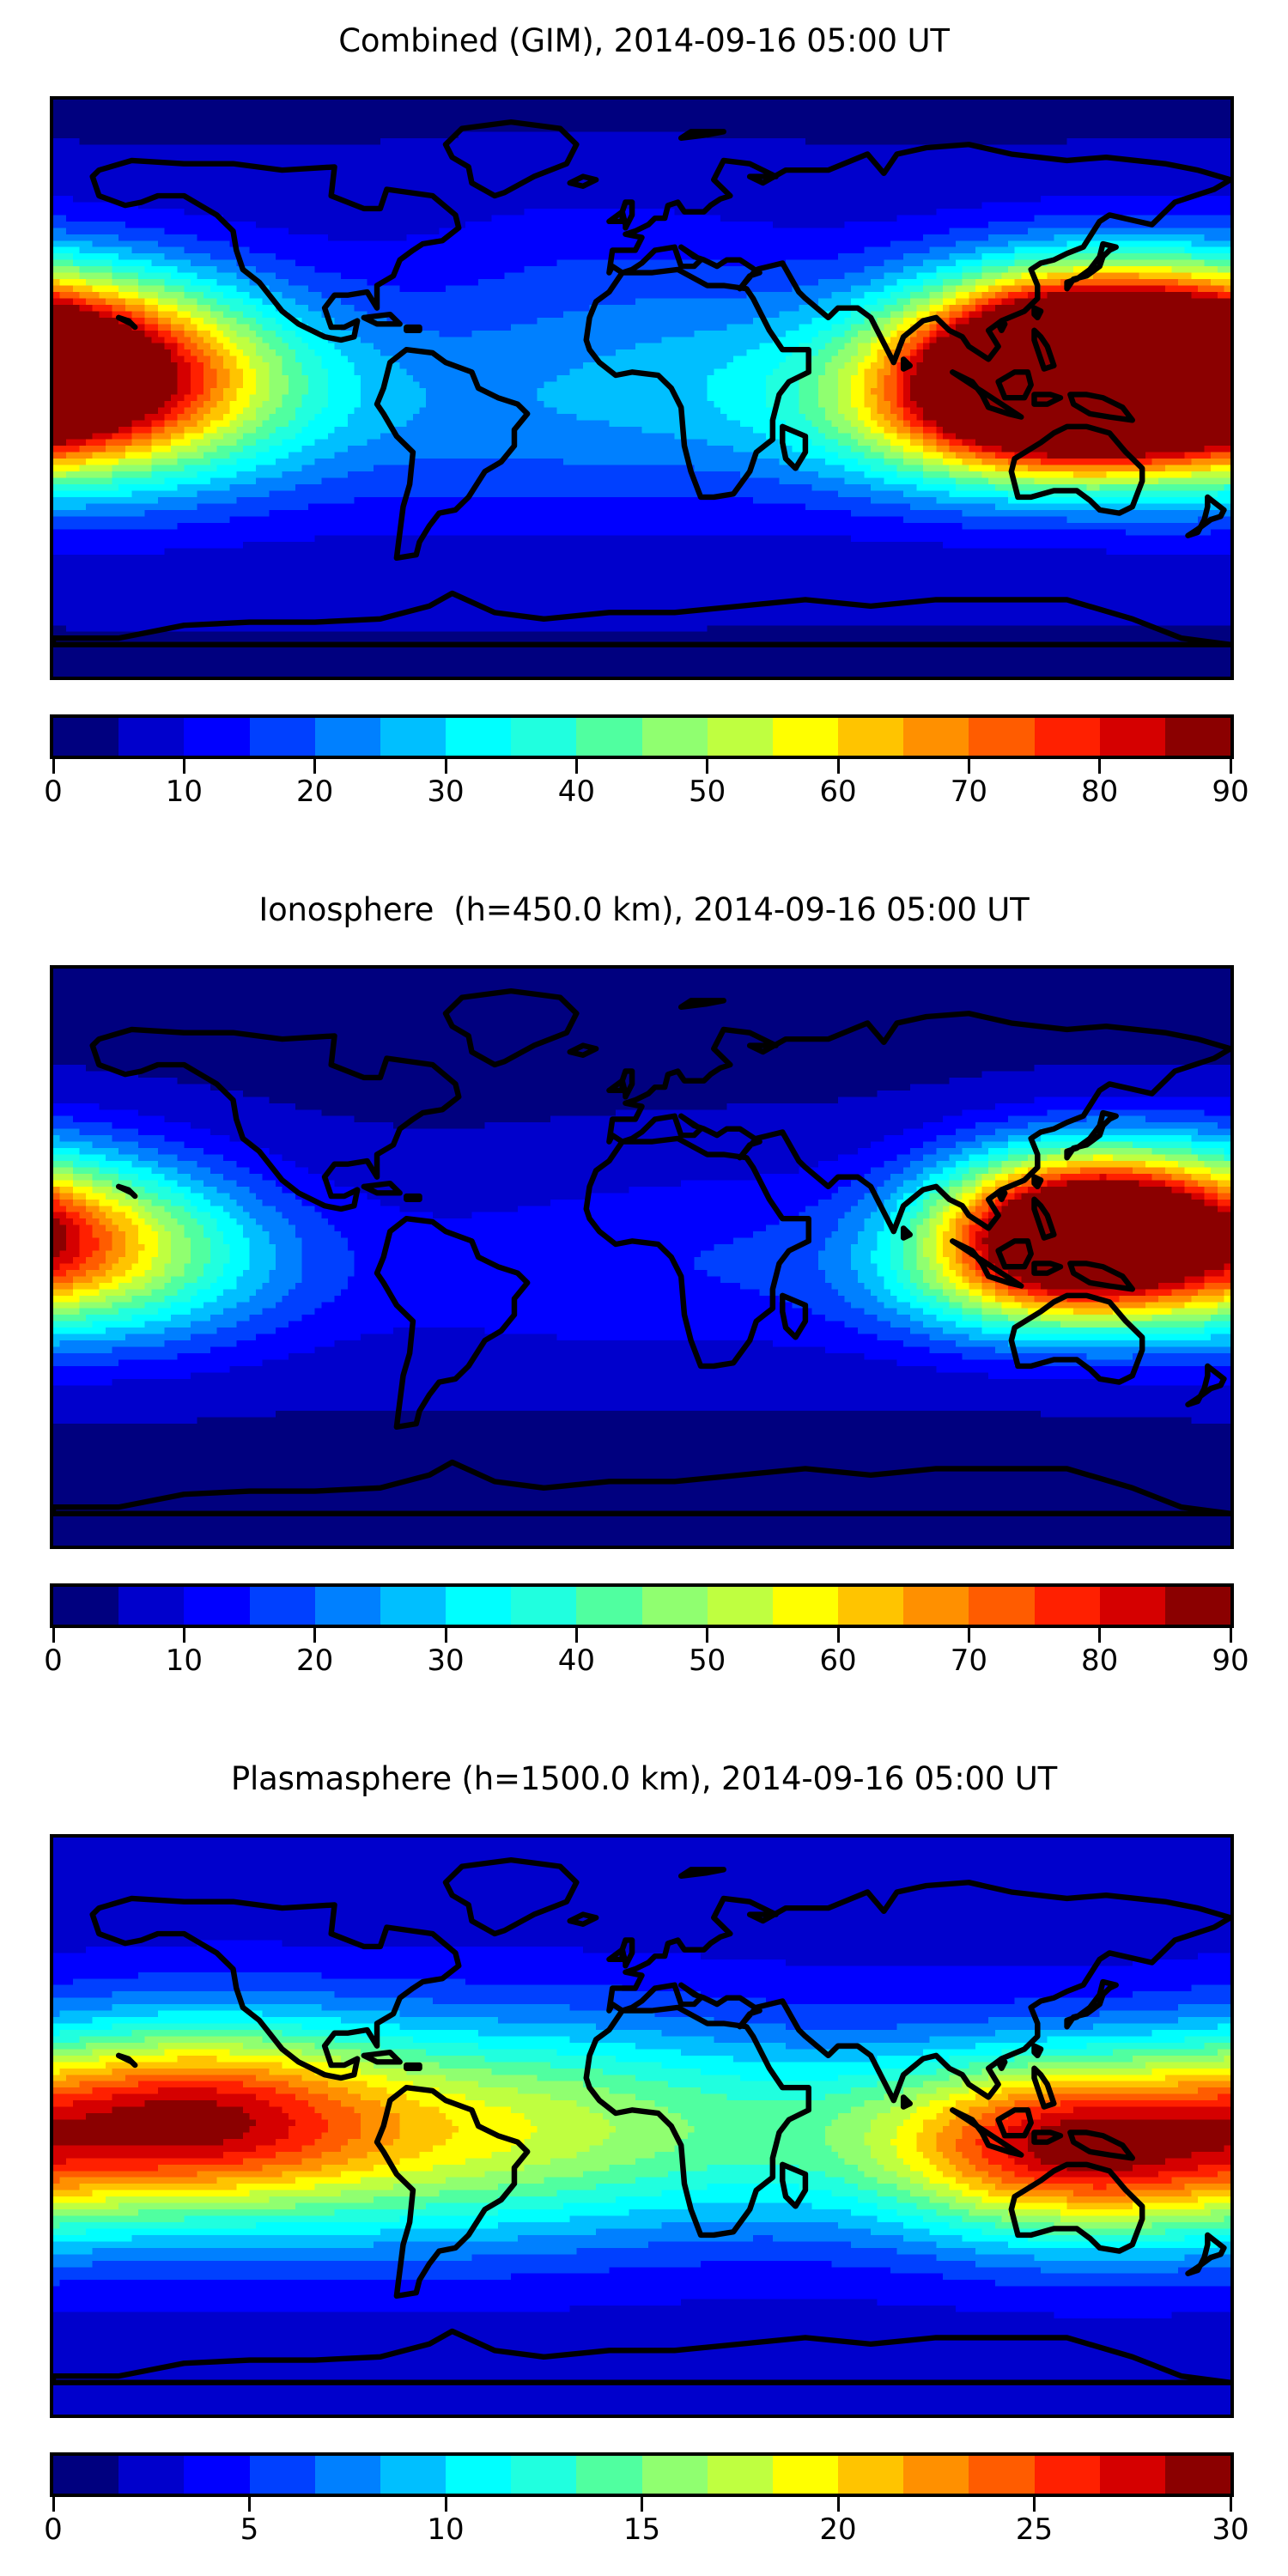  I want to click on colorbar-tick-label: 25, so click(1034, 2529).